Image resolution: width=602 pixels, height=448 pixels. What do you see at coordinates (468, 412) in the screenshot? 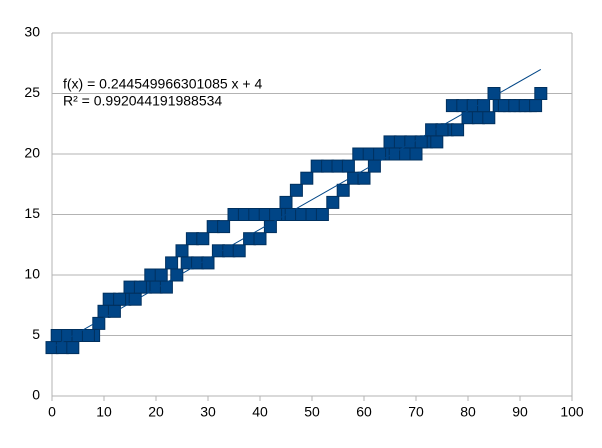
I see `x-tick-label: 80` at bounding box center [468, 412].